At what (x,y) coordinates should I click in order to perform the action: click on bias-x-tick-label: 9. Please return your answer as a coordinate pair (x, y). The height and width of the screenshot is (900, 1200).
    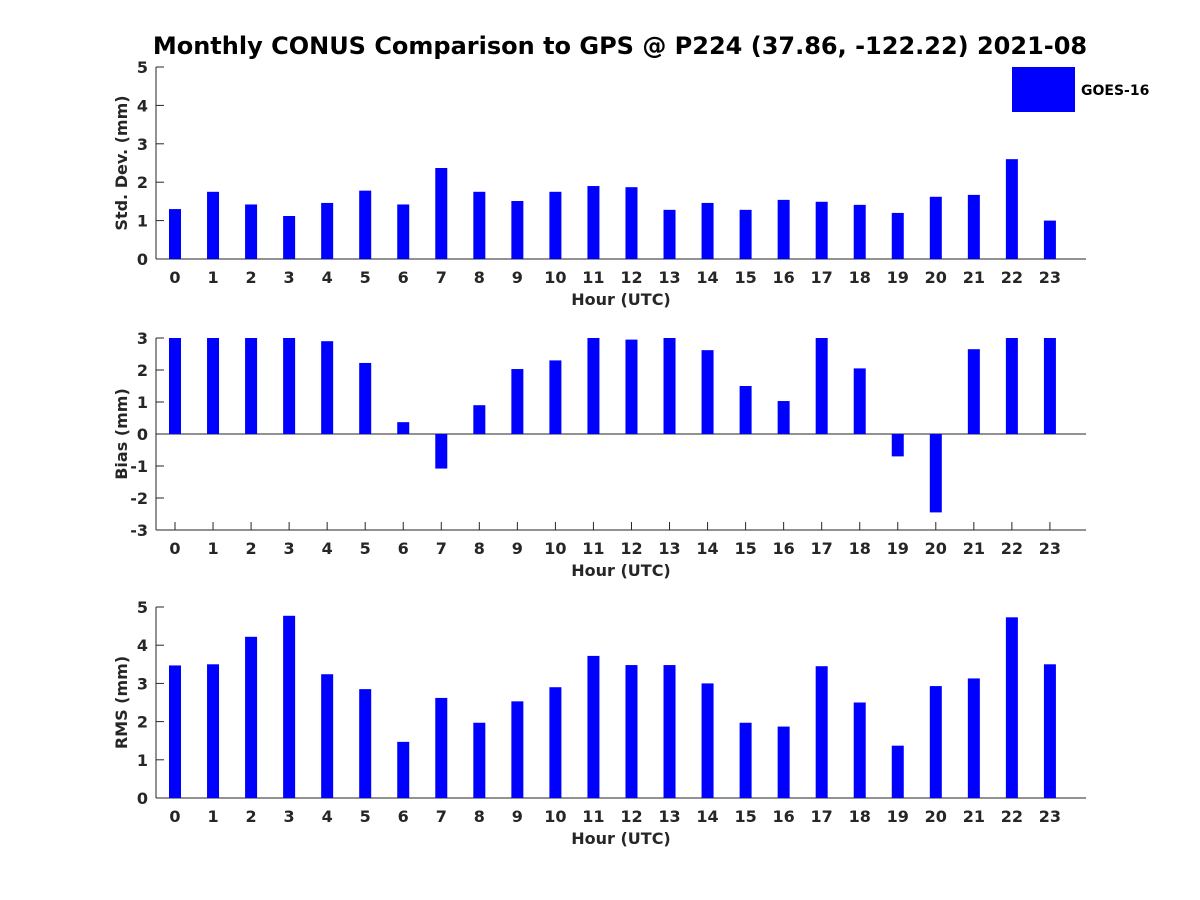
    Looking at the image, I should click on (517, 548).